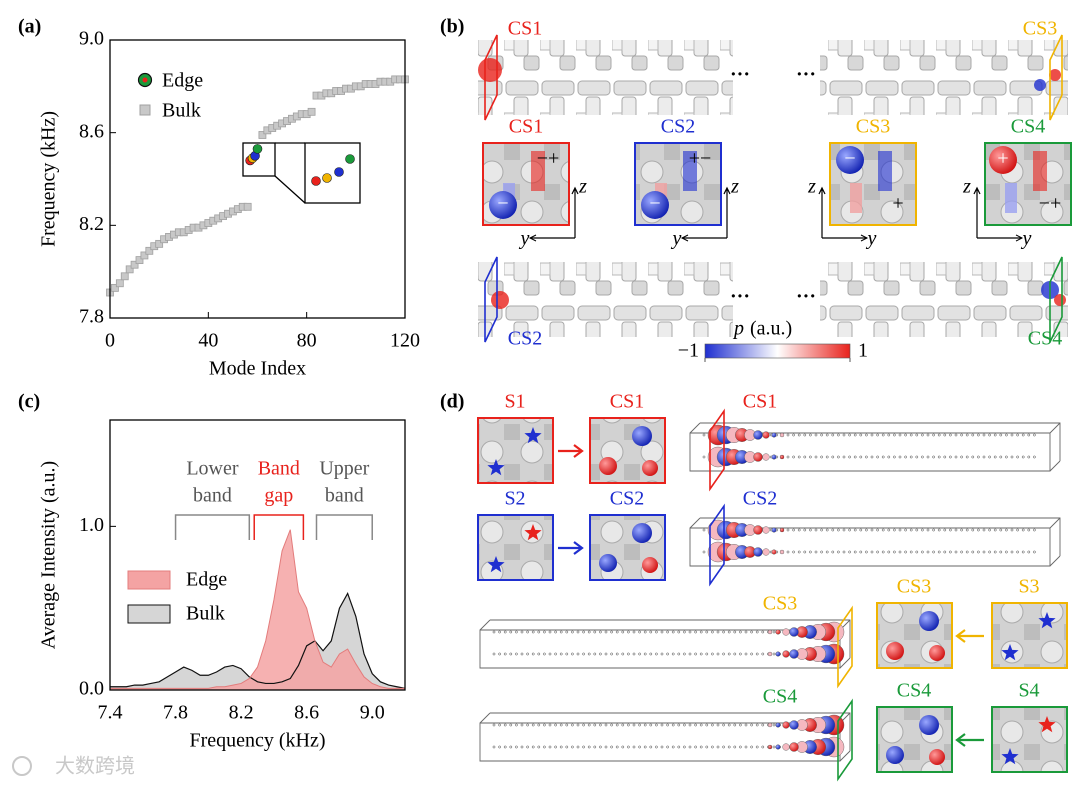 This screenshot has height=792, width=1080. I want to click on legend-marker-core, so click(145, 80).